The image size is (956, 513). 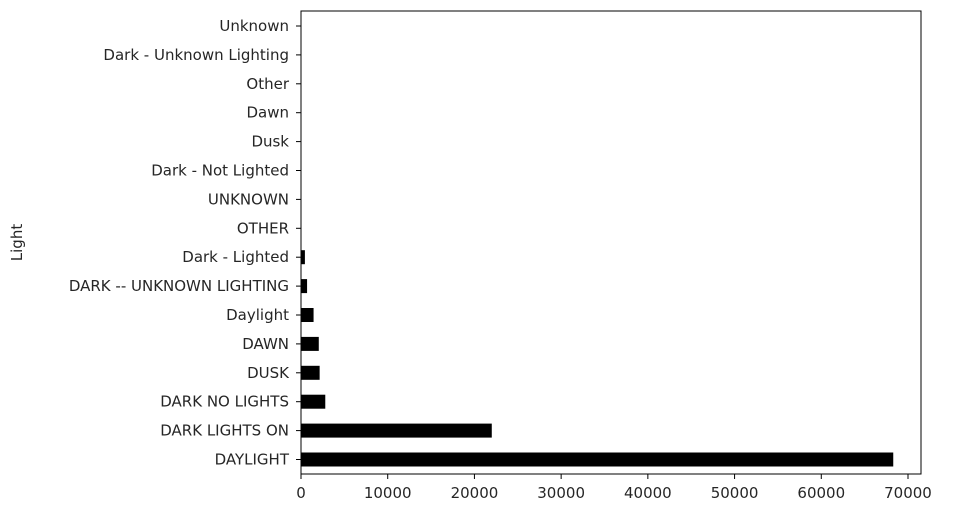 I want to click on y-tick-label: Unknown, so click(x=254, y=26).